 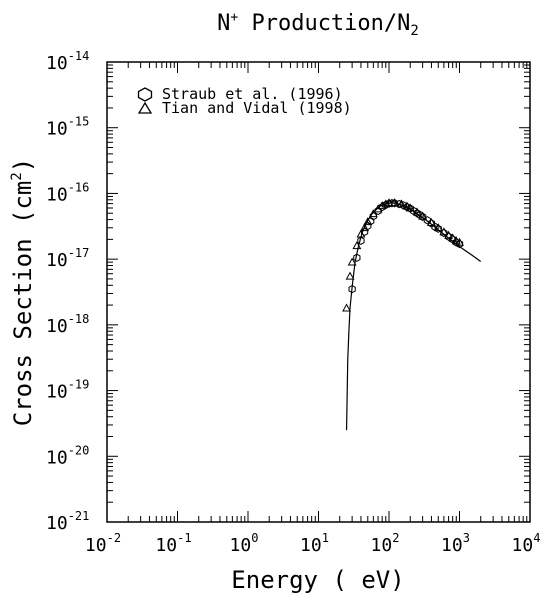 I want to click on title-subscript: 2, so click(x=414, y=31).